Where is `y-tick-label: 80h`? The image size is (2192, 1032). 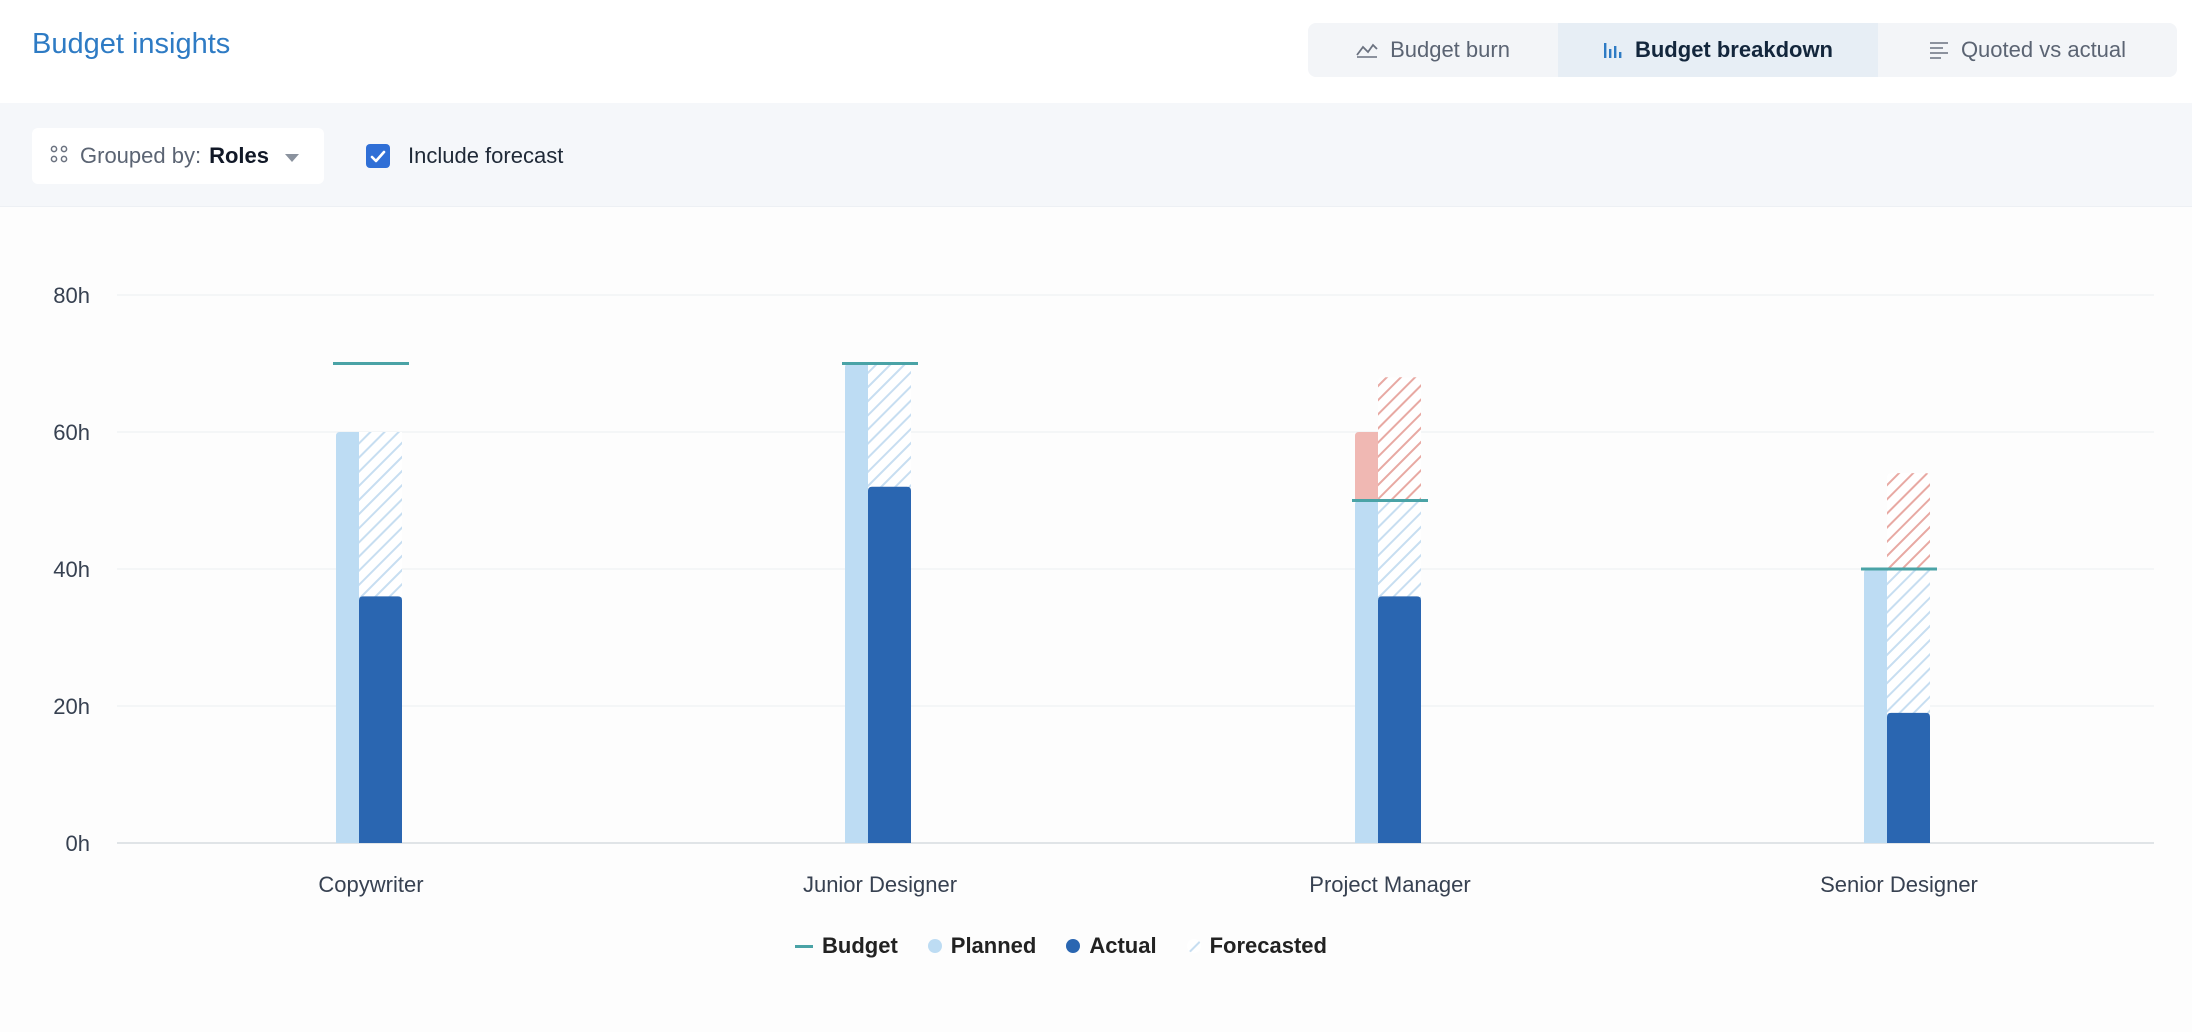
y-tick-label: 80h is located at coordinates (71, 295).